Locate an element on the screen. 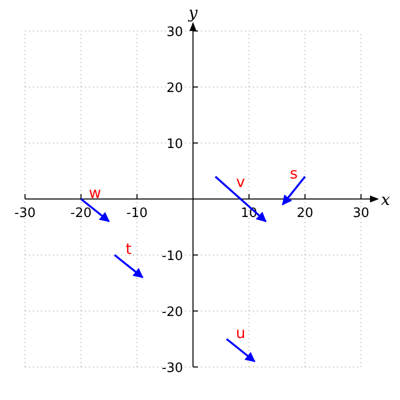 The height and width of the screenshot is (400, 400). series-label: u is located at coordinates (241, 333).